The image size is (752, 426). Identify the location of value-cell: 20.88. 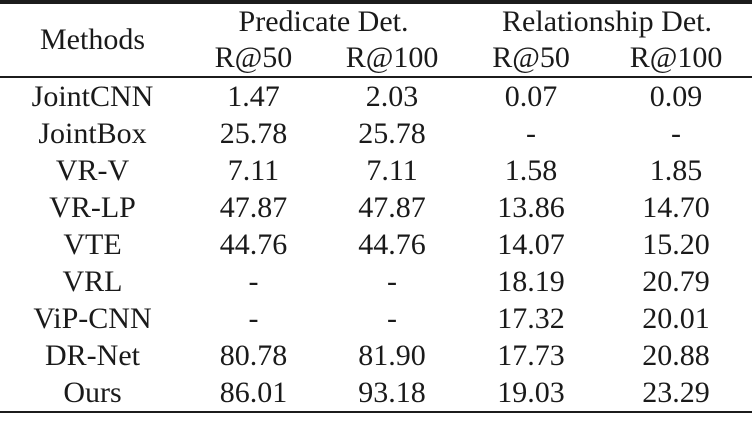
(676, 355).